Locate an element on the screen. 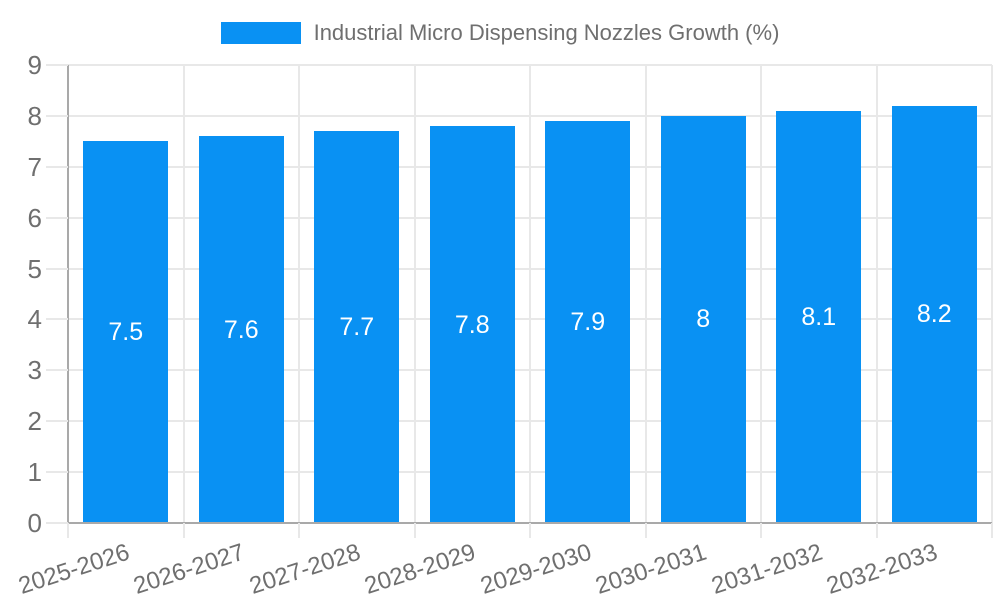 This screenshot has width=1000, height=600. bar-value-label: 7.9 is located at coordinates (588, 322).